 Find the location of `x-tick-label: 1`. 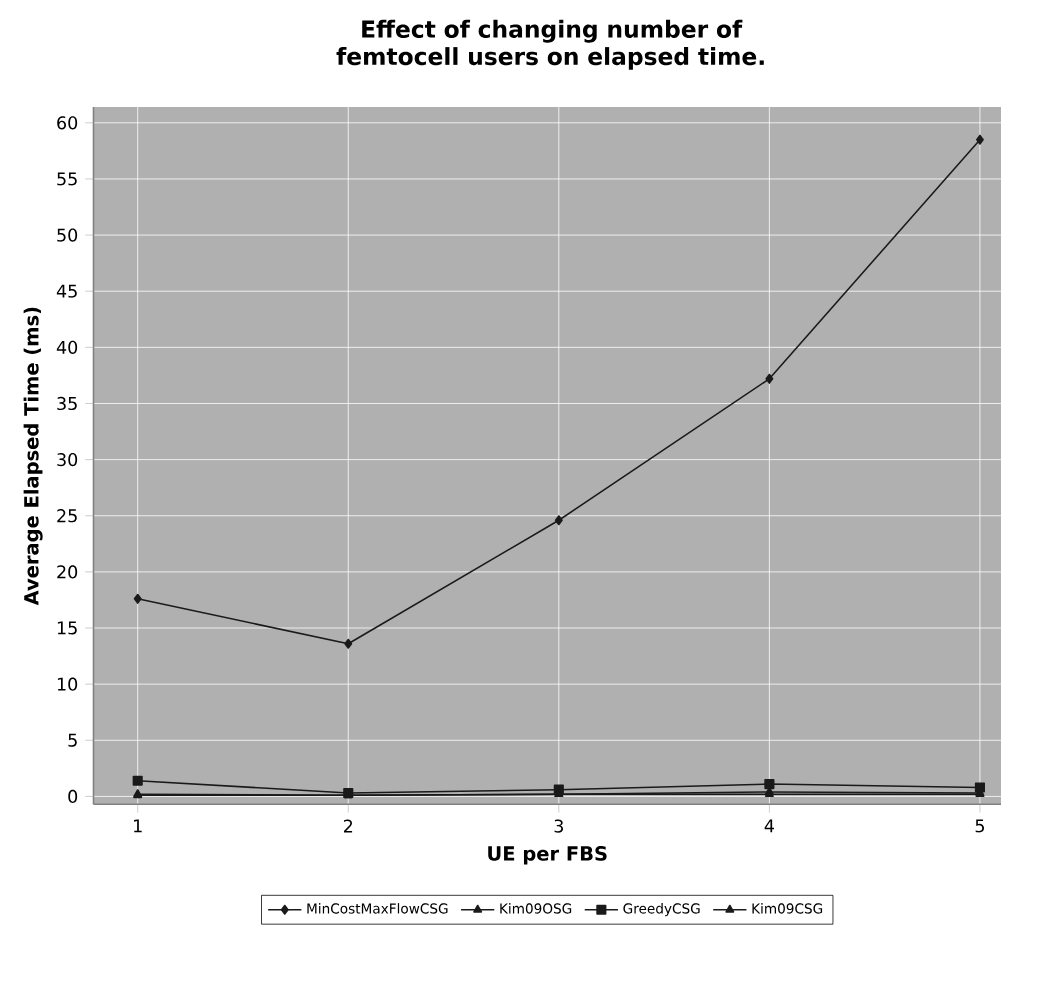

x-tick-label: 1 is located at coordinates (138, 826).